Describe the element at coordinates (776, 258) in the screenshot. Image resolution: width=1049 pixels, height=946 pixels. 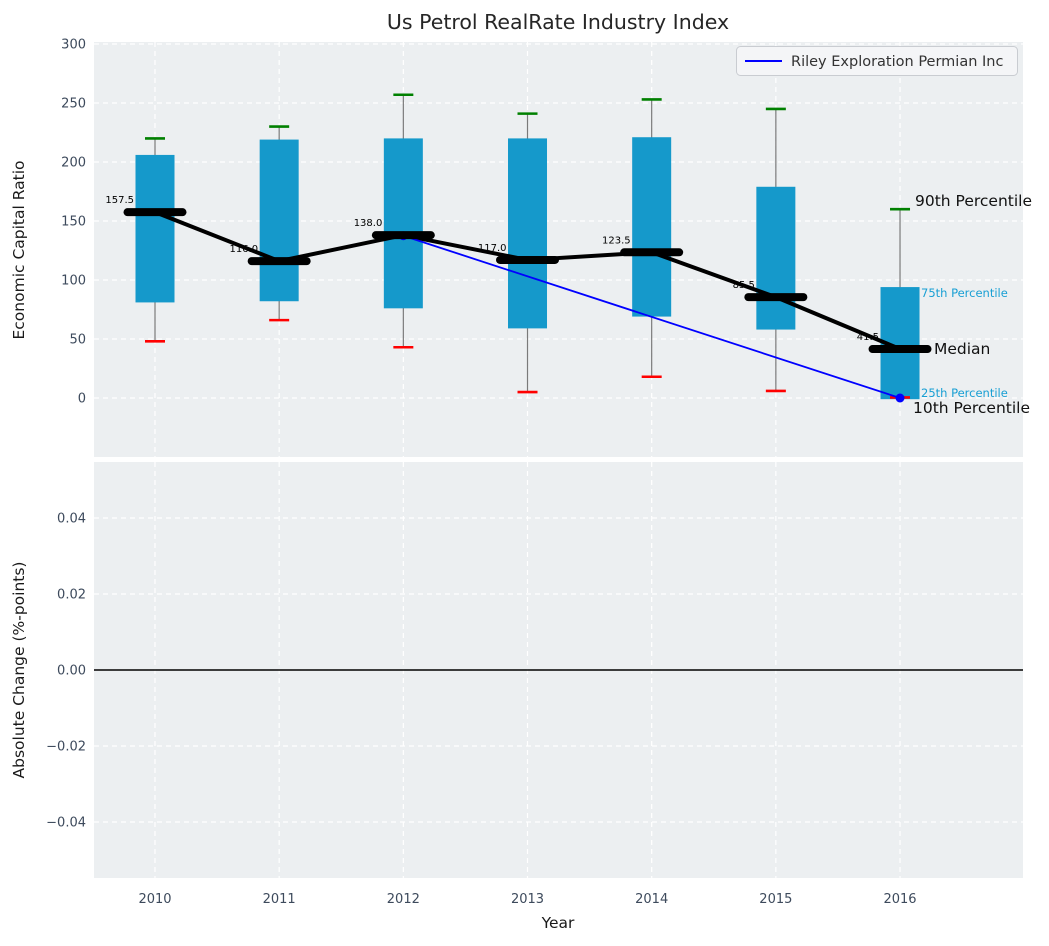
I see `box-2015` at that location.